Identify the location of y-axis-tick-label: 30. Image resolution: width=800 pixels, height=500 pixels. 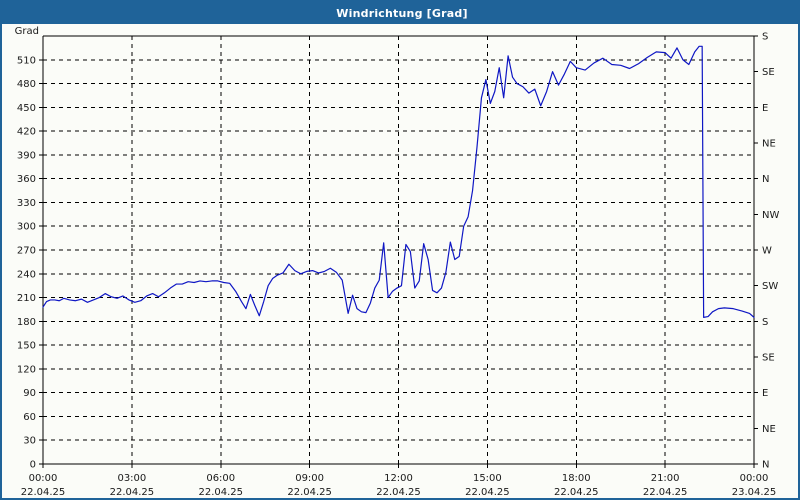
(29, 441).